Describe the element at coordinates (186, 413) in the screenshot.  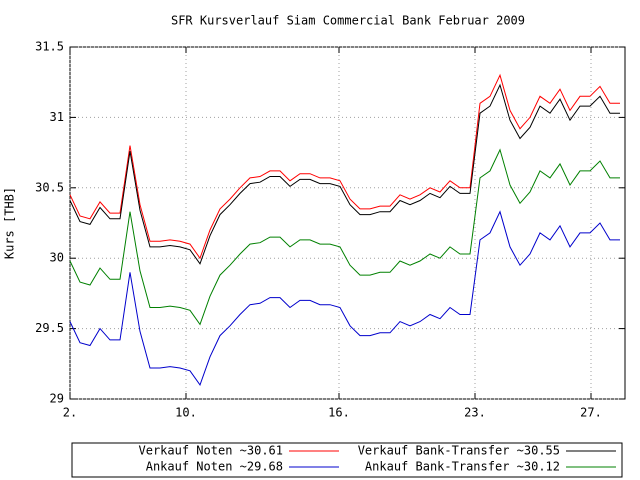
I see `x-tick-label: 10.` at that location.